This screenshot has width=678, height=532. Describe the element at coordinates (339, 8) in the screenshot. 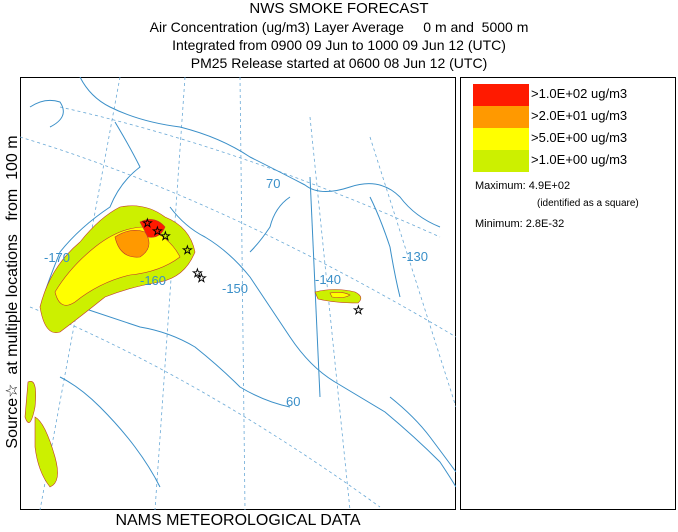

I see `forecast-title: NWS SMOKE FORECAST` at that location.